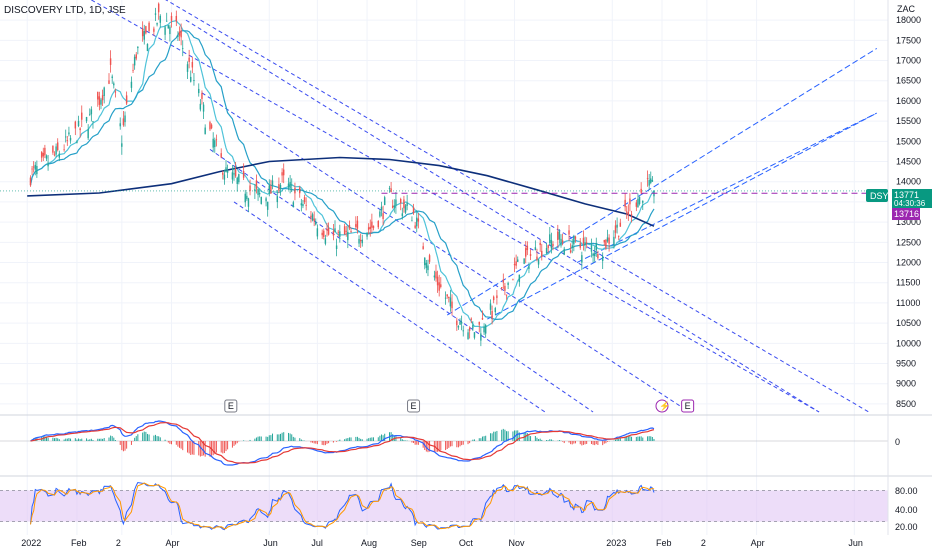  I want to click on x-tick-label: Oct, so click(466, 543).